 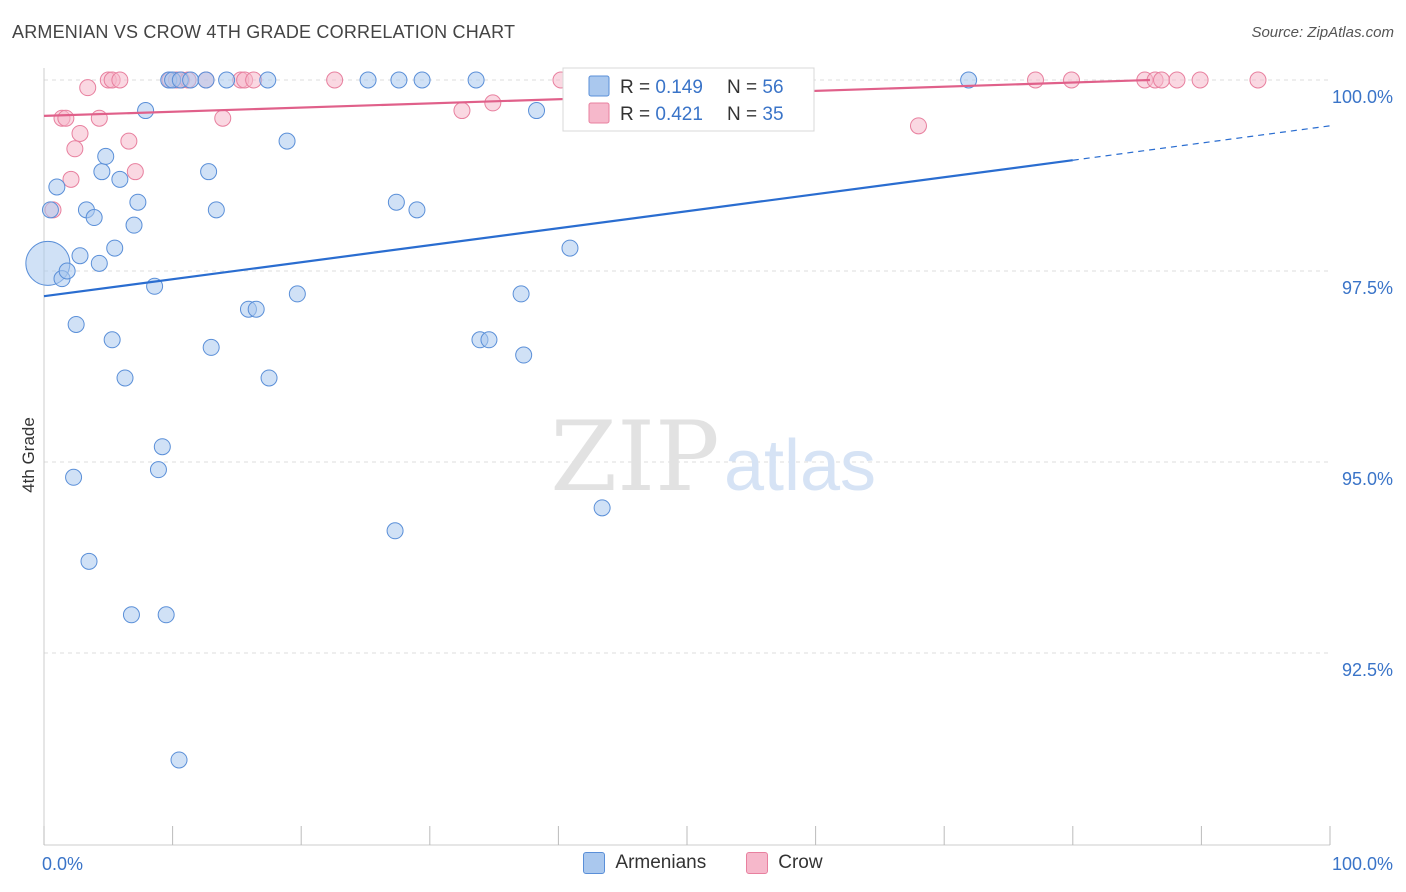 What do you see at coordinates (1201, 143) in the screenshot?
I see `trendline-armenians-extension` at bounding box center [1201, 143].